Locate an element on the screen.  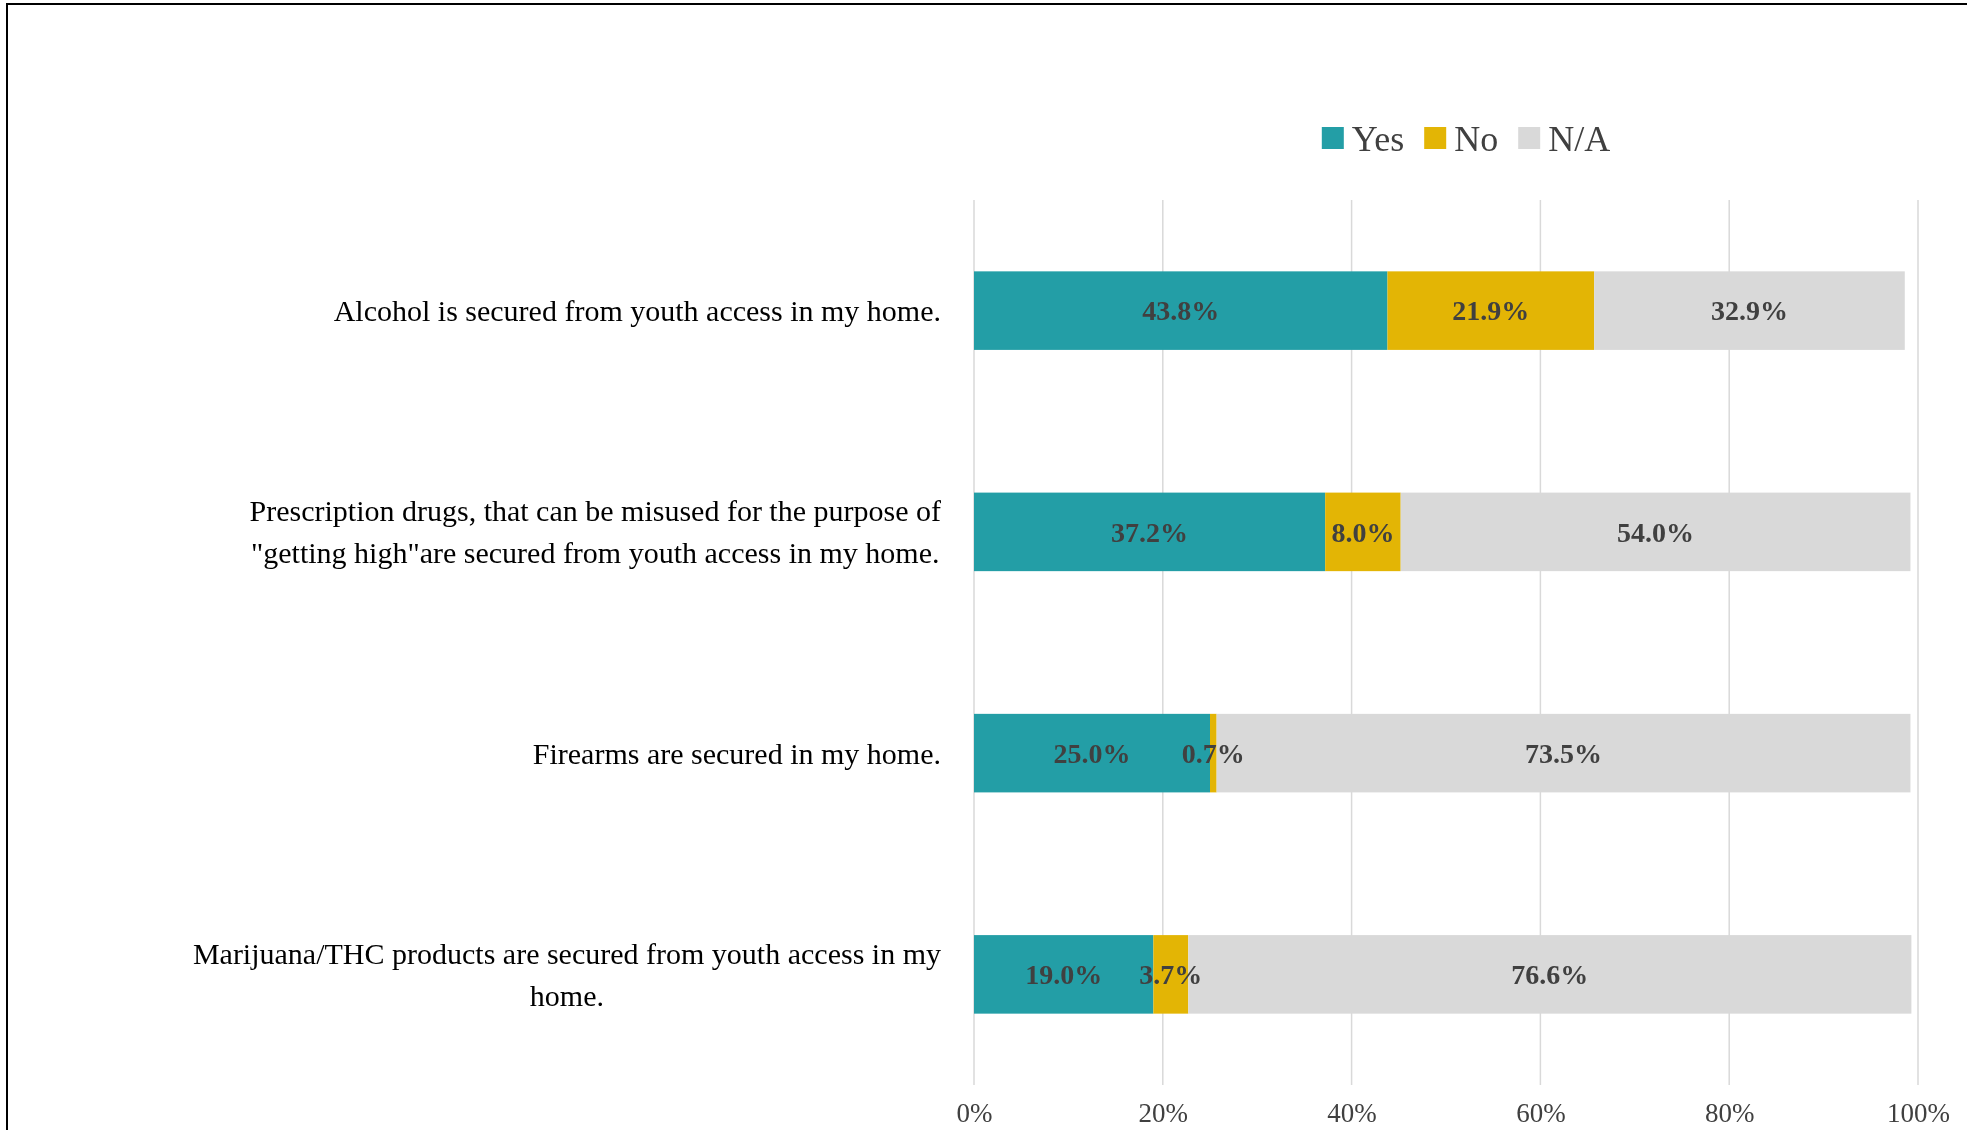
data-label: 21.9% is located at coordinates (1491, 311).